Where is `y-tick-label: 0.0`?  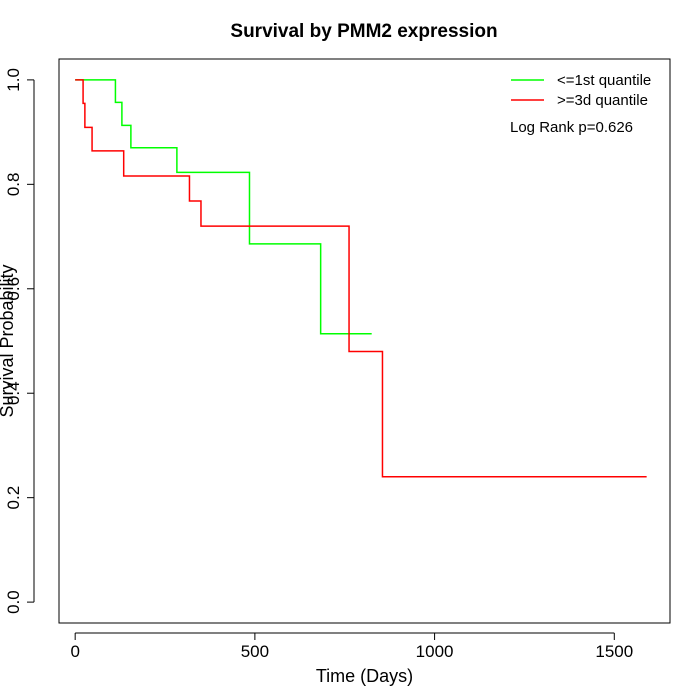
y-tick-label: 0.0 is located at coordinates (13, 602).